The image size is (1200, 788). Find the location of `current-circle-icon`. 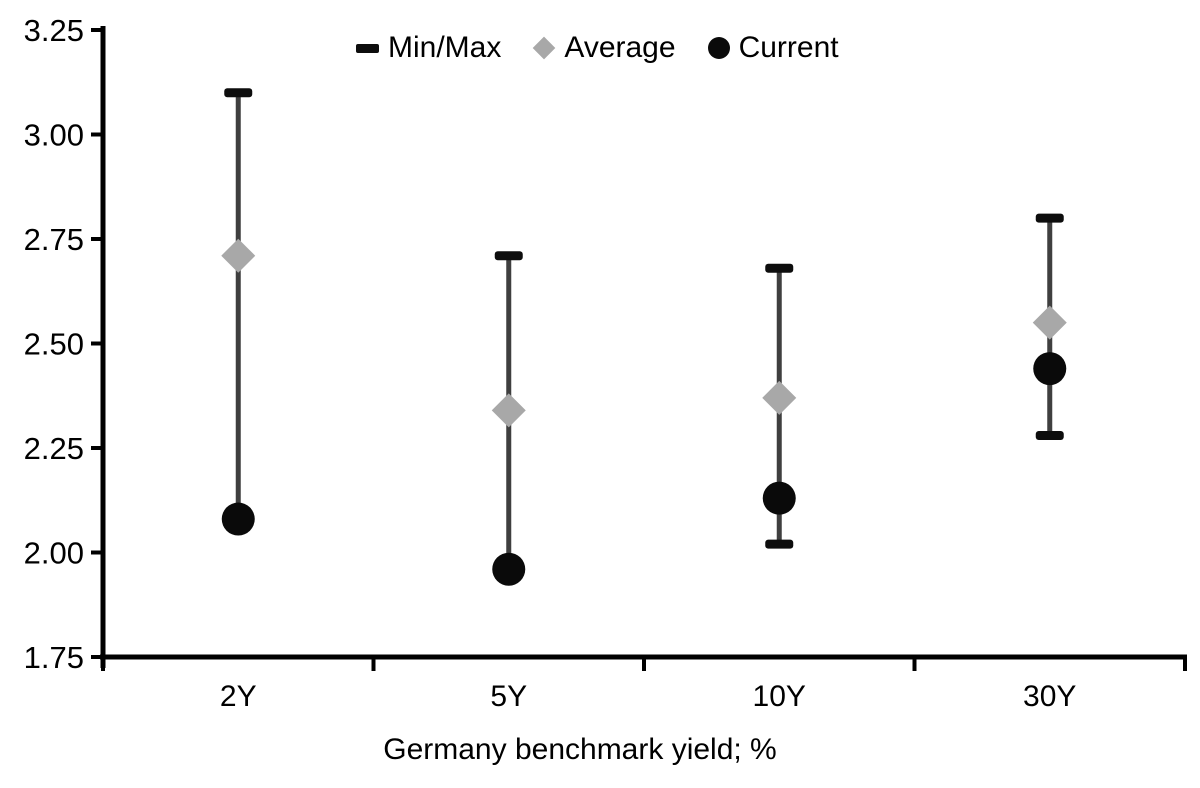

current-circle-icon is located at coordinates (718, 48).